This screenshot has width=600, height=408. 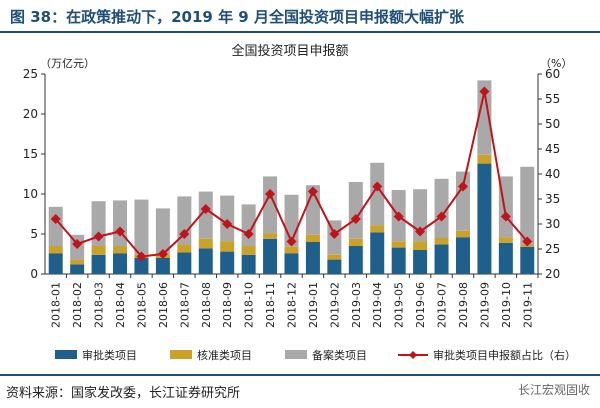 I want to click on x-tick-label: 2018-08, so click(x=206, y=305).